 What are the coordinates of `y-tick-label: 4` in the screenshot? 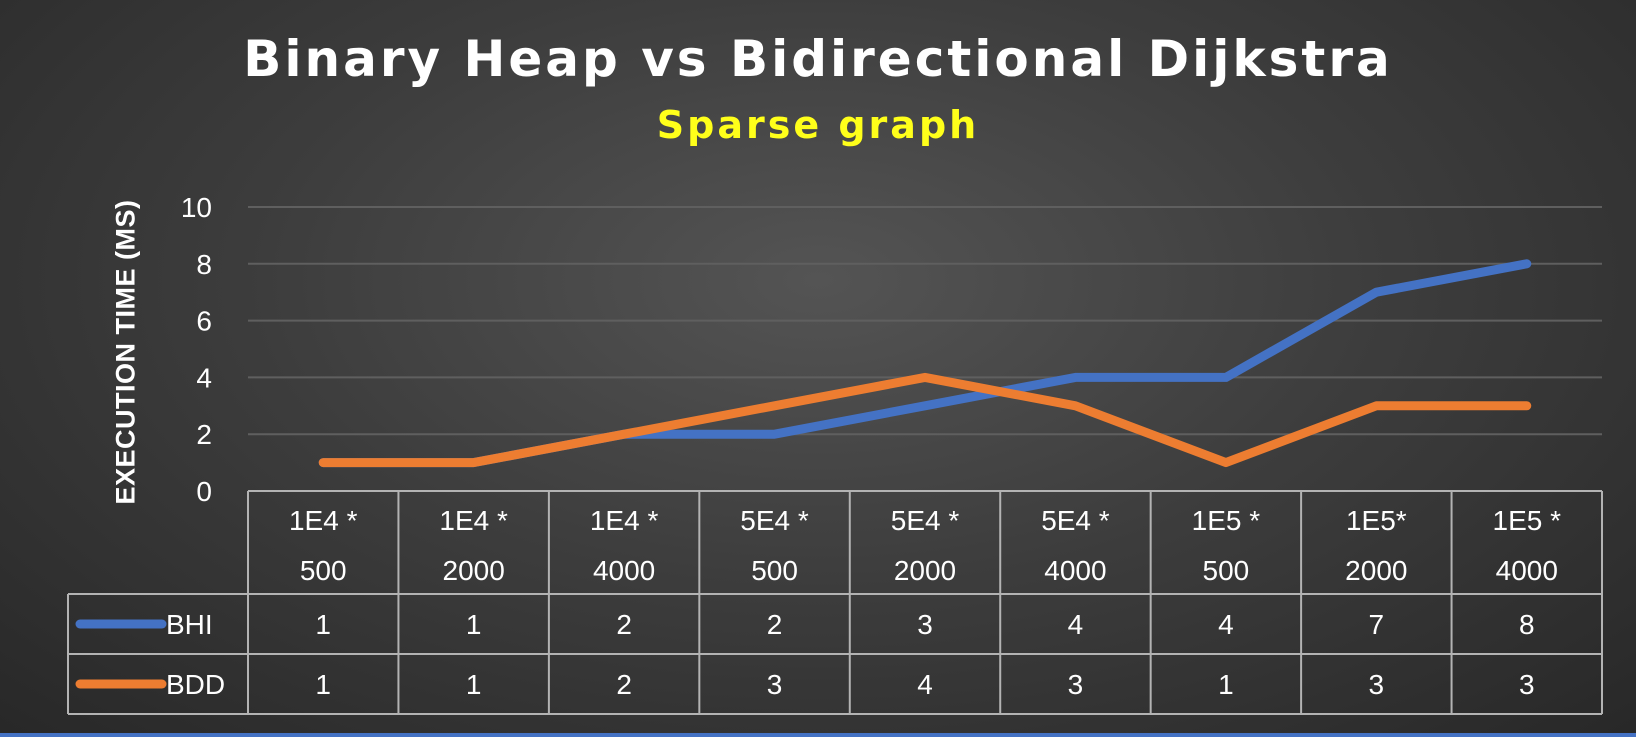 It's located at (204, 377).